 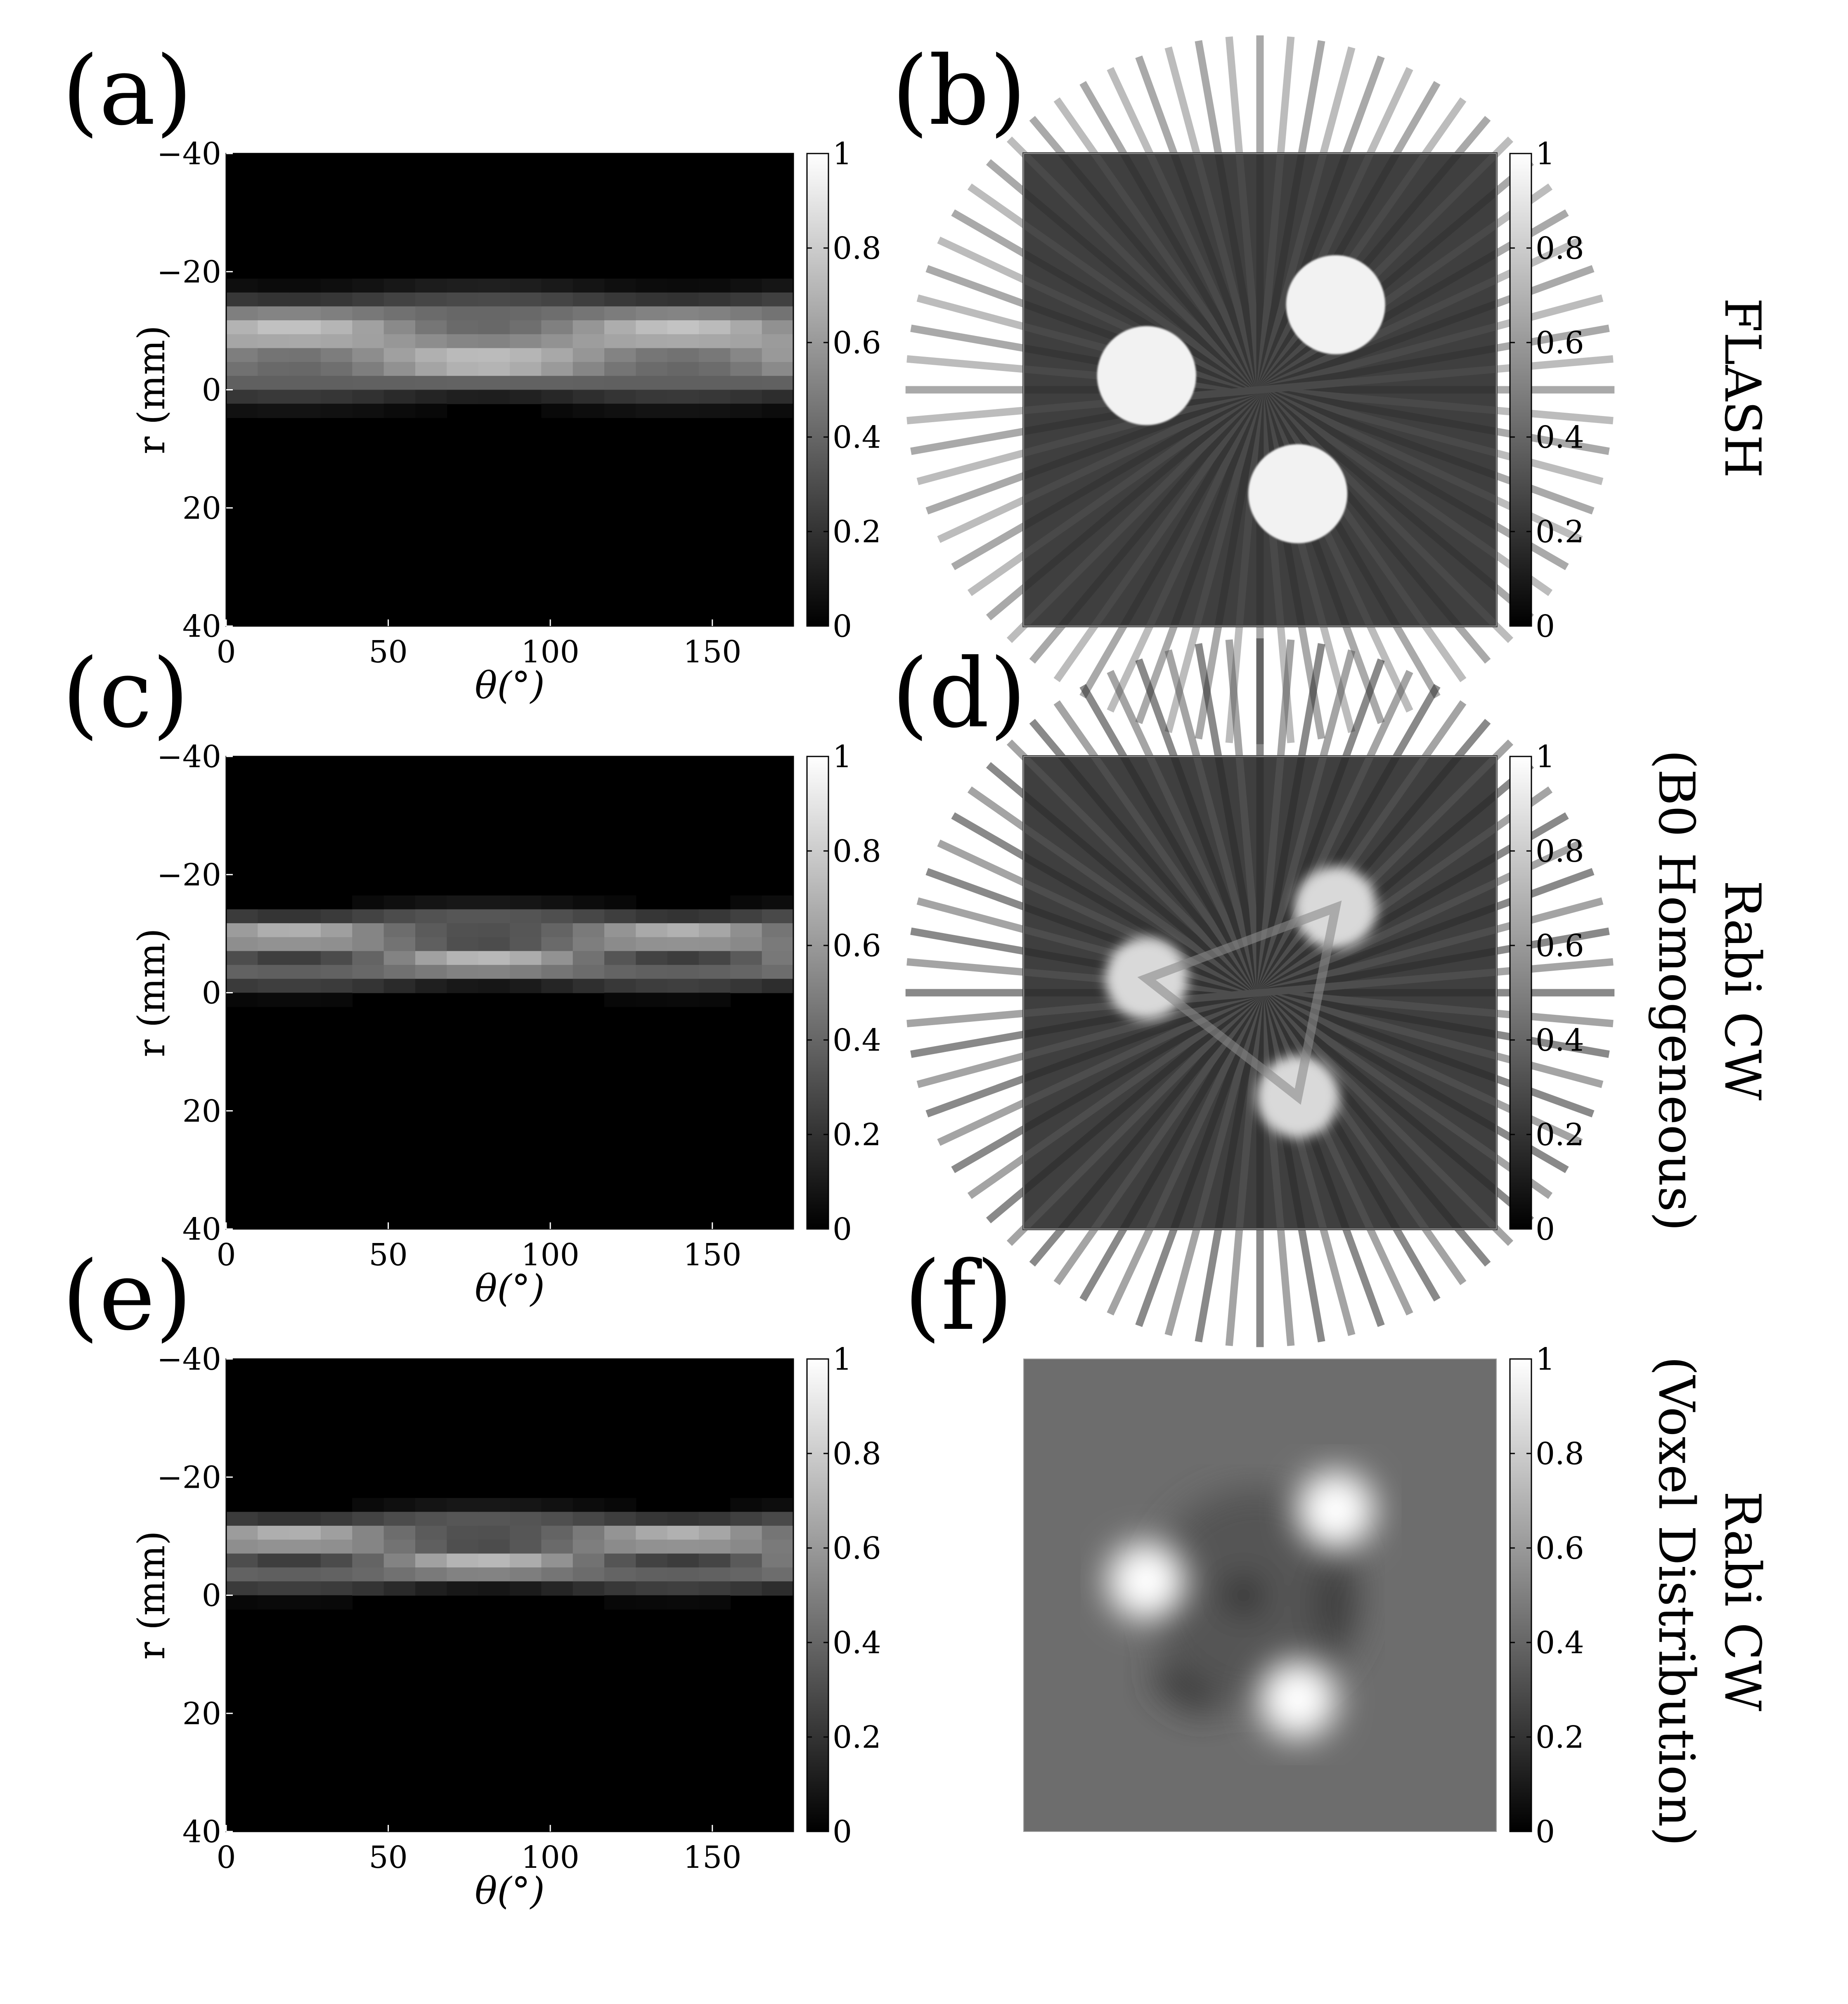 I want to click on panel-b: (b) 0 0.2 0.4 0.6 0.8 1, so click(x=1253, y=389).